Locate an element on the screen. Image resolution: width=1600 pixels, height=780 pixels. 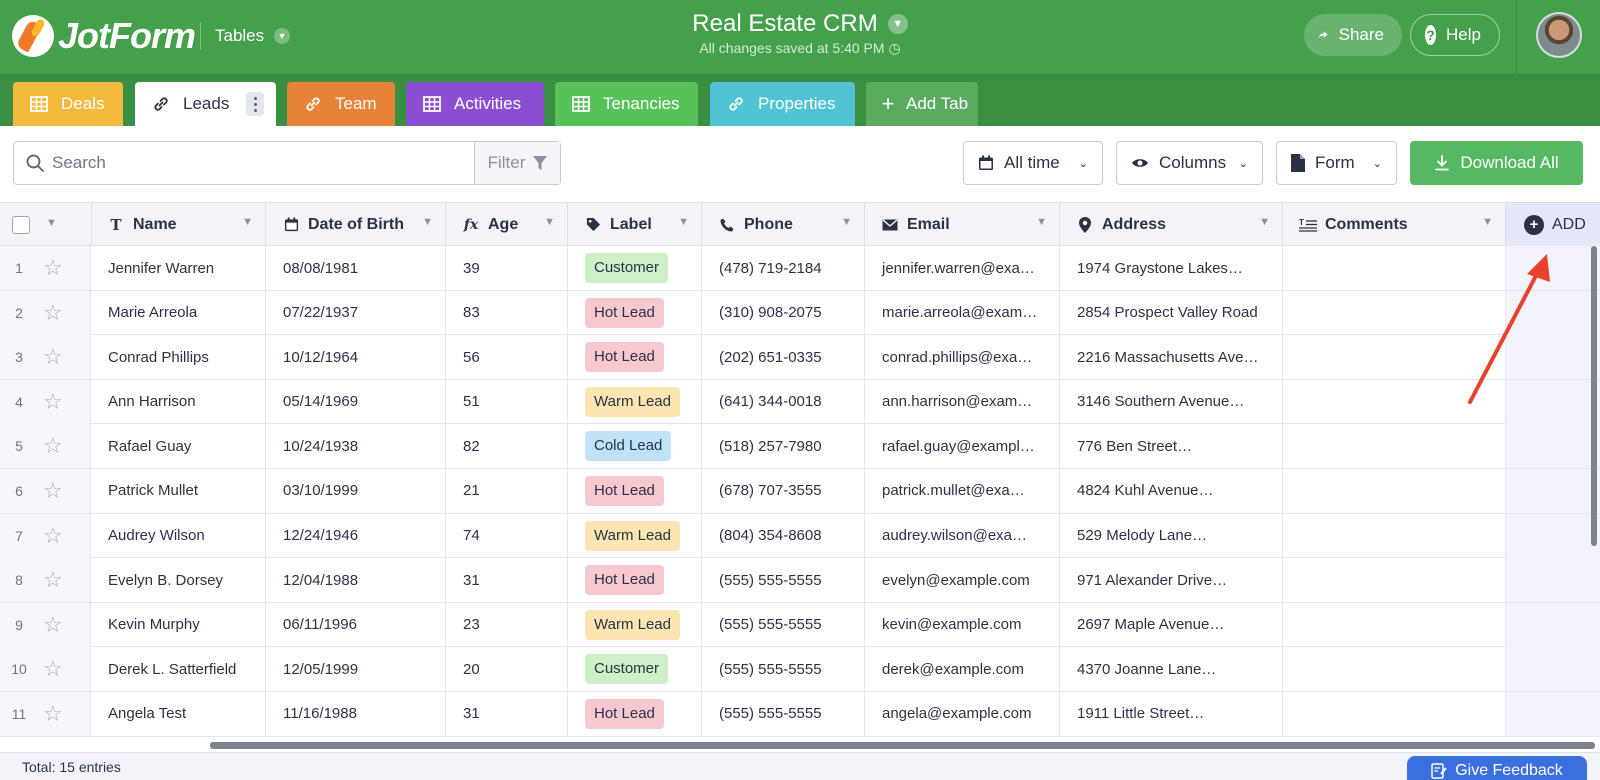
cell-email: evelyn@example.com is located at coordinates (962, 580).